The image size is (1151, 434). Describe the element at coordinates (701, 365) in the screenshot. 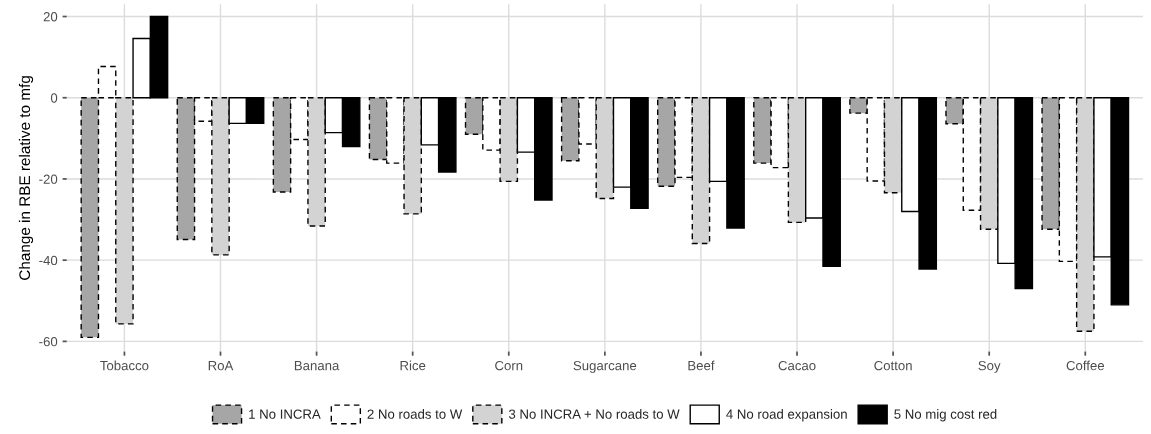

I see `x-tick-label: Beef` at that location.